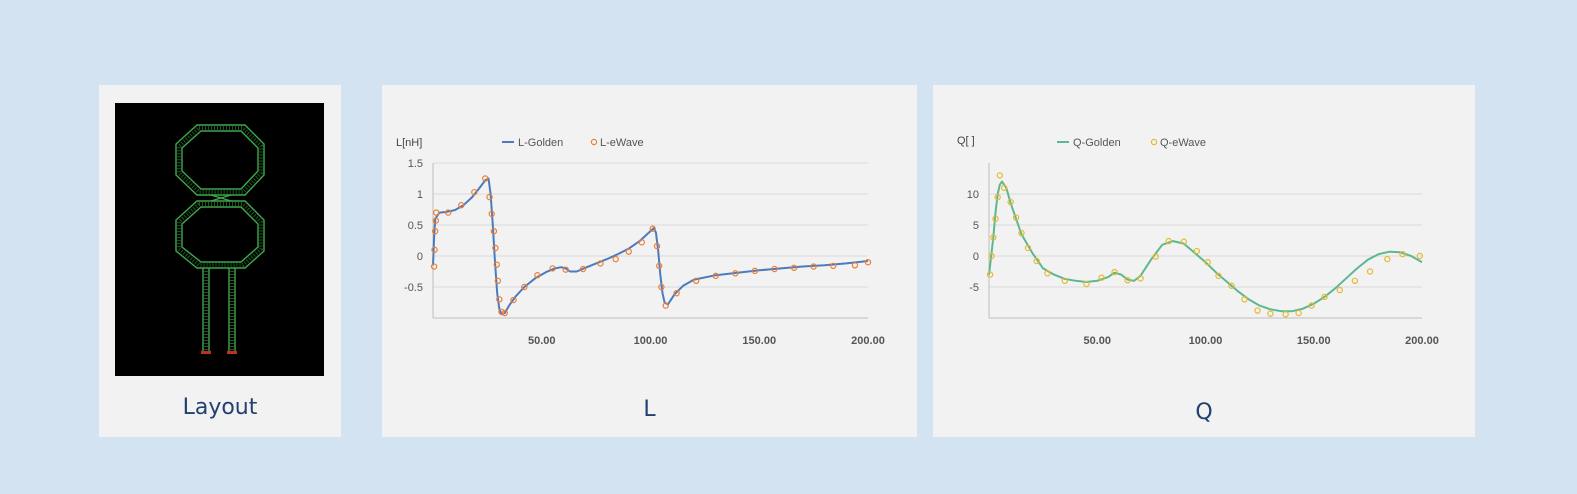 The height and width of the screenshot is (494, 1577). What do you see at coordinates (973, 195) in the screenshot?
I see `y-tick-label: 10` at bounding box center [973, 195].